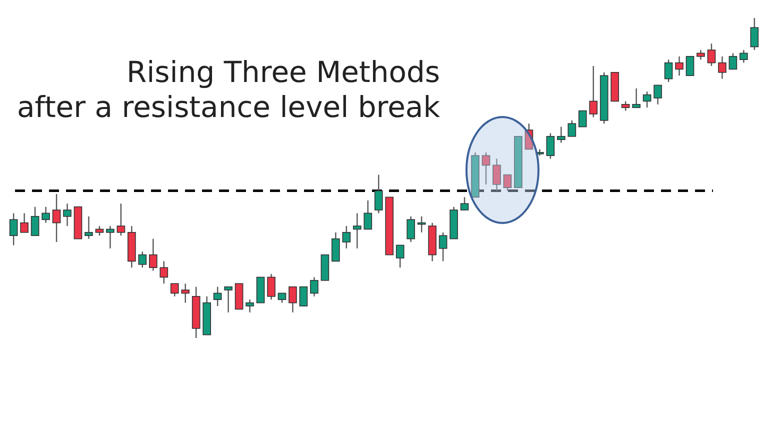 The height and width of the screenshot is (432, 768). What do you see at coordinates (228, 89) in the screenshot?
I see `text: Rising Three Methods after a resistance level break` at bounding box center [228, 89].